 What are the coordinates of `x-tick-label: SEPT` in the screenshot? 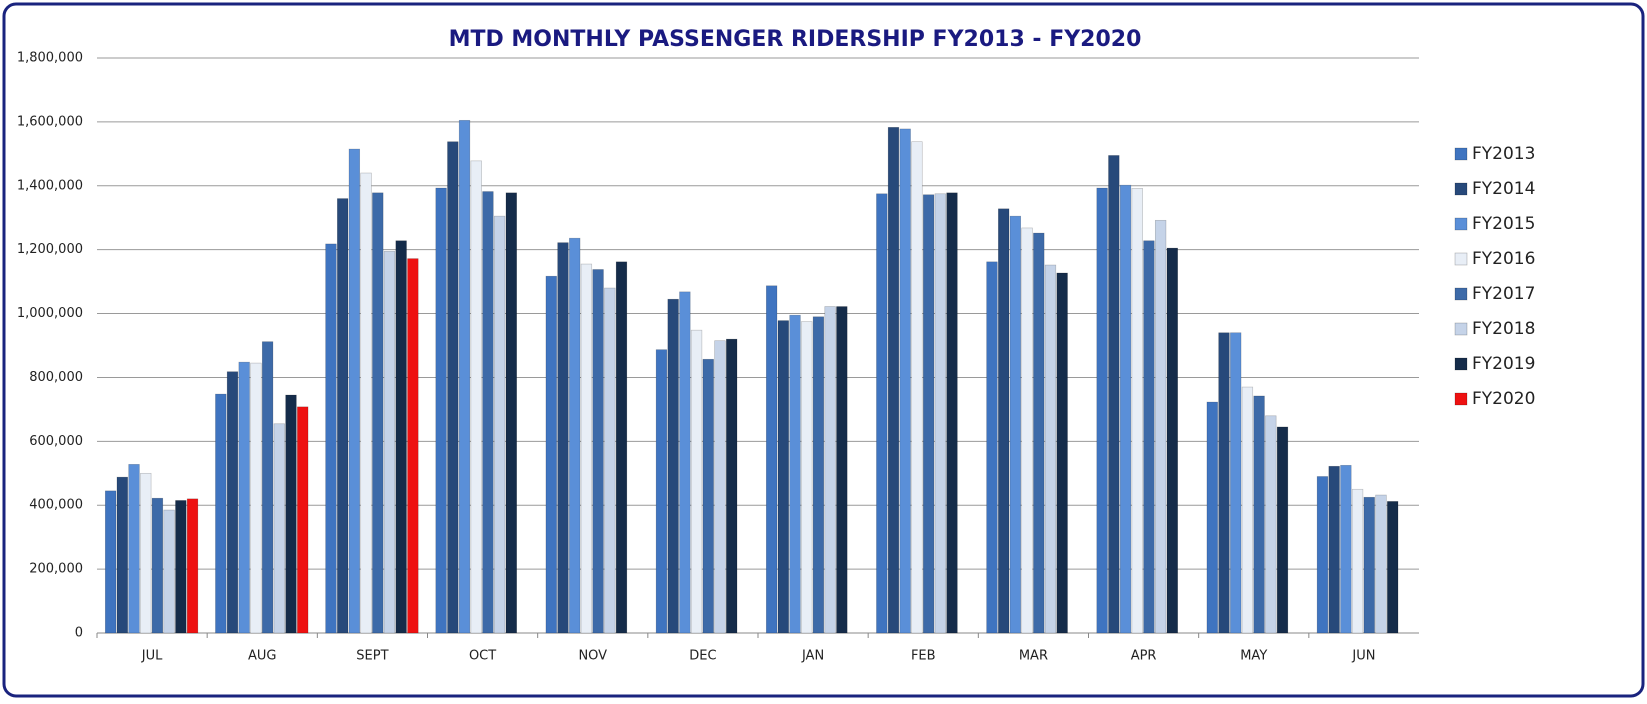 It's located at (372, 656).